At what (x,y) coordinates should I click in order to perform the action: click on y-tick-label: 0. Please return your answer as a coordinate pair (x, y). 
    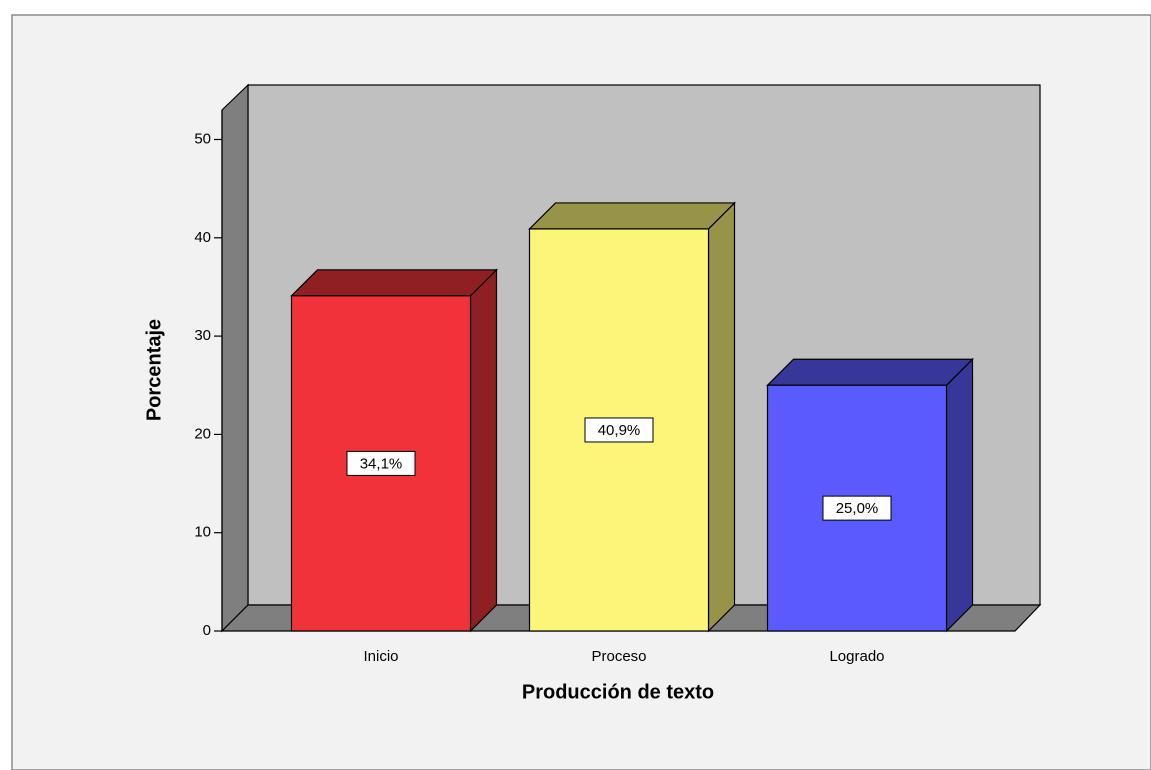
    Looking at the image, I should click on (207, 630).